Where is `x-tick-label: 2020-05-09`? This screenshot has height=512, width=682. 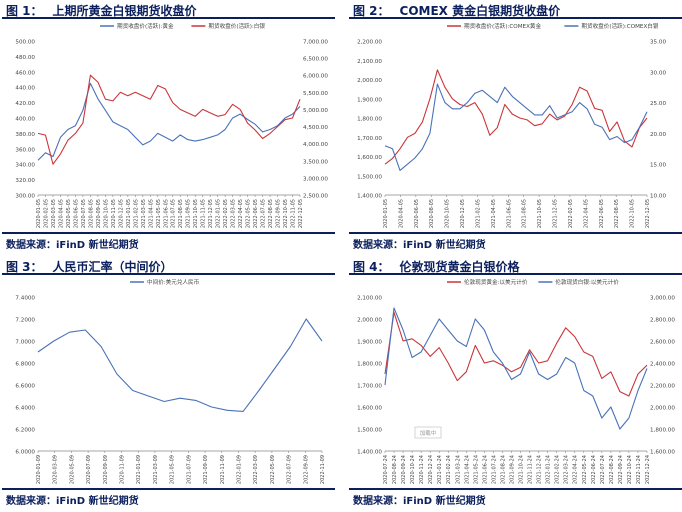 x-tick-label: 2020-05-09 is located at coordinates (72, 469).